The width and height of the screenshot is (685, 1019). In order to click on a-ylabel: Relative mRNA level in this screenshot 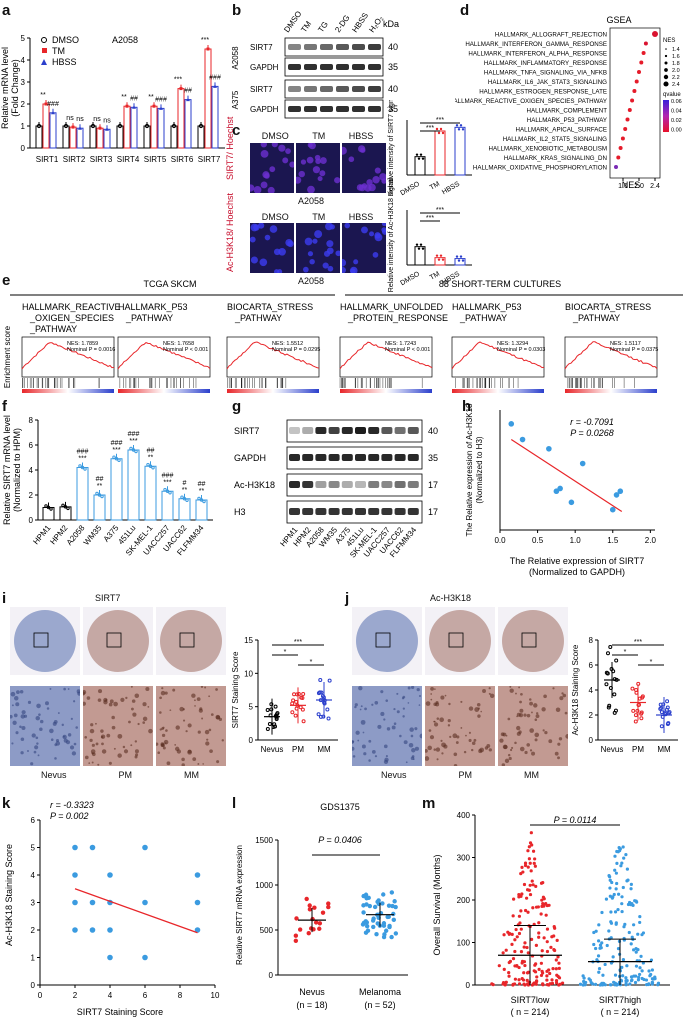, I will do `click(5, 88)`.